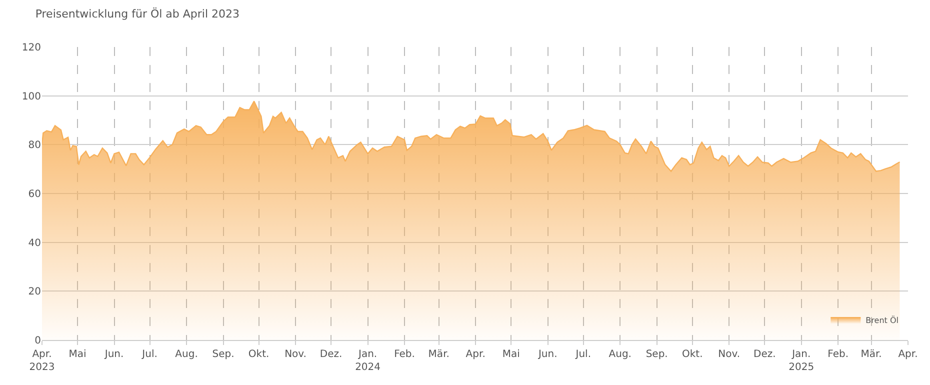 Image resolution: width=930 pixels, height=385 pixels. What do you see at coordinates (137, 13) in the screenshot?
I see `chart-title: Preisentwicklung für Öl ab April 2023` at bounding box center [137, 13].